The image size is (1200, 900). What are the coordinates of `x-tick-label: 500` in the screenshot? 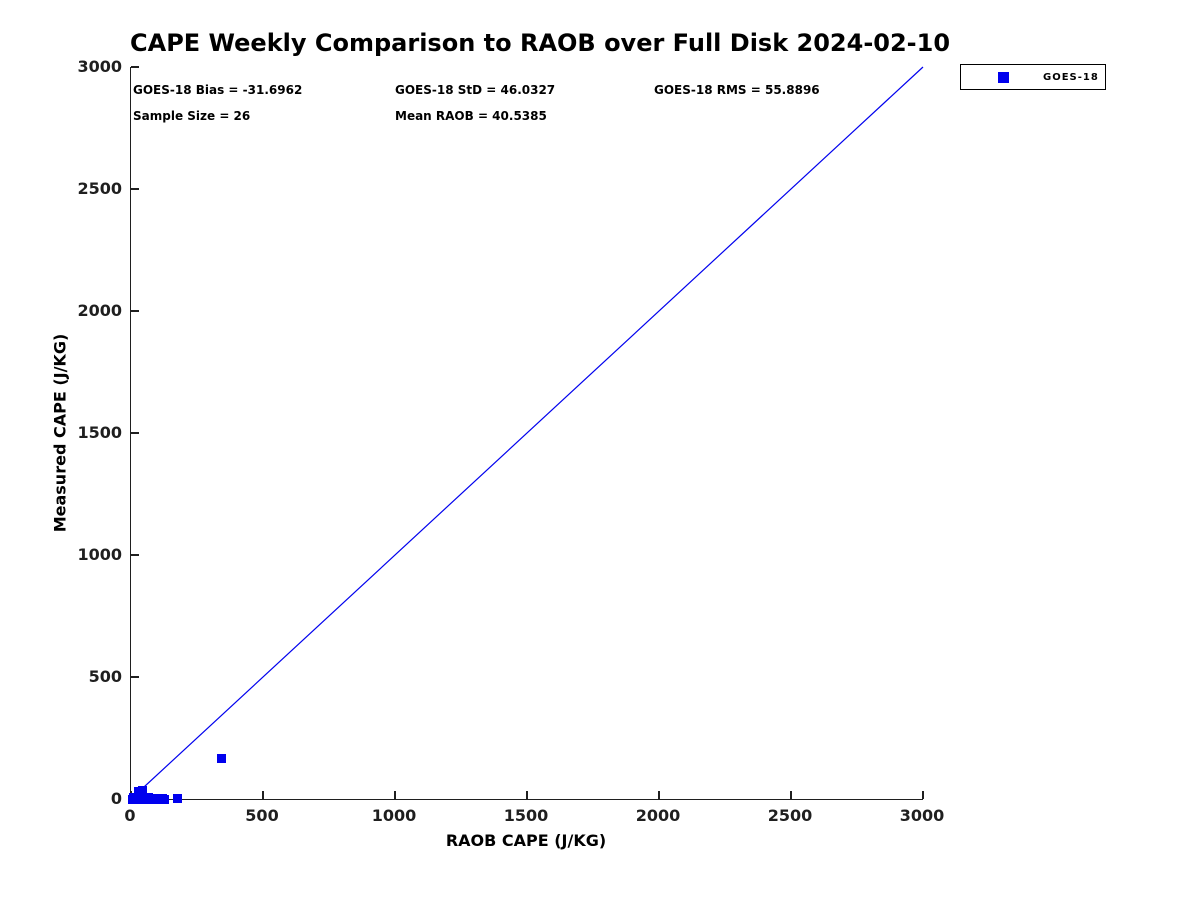 It's located at (262, 815).